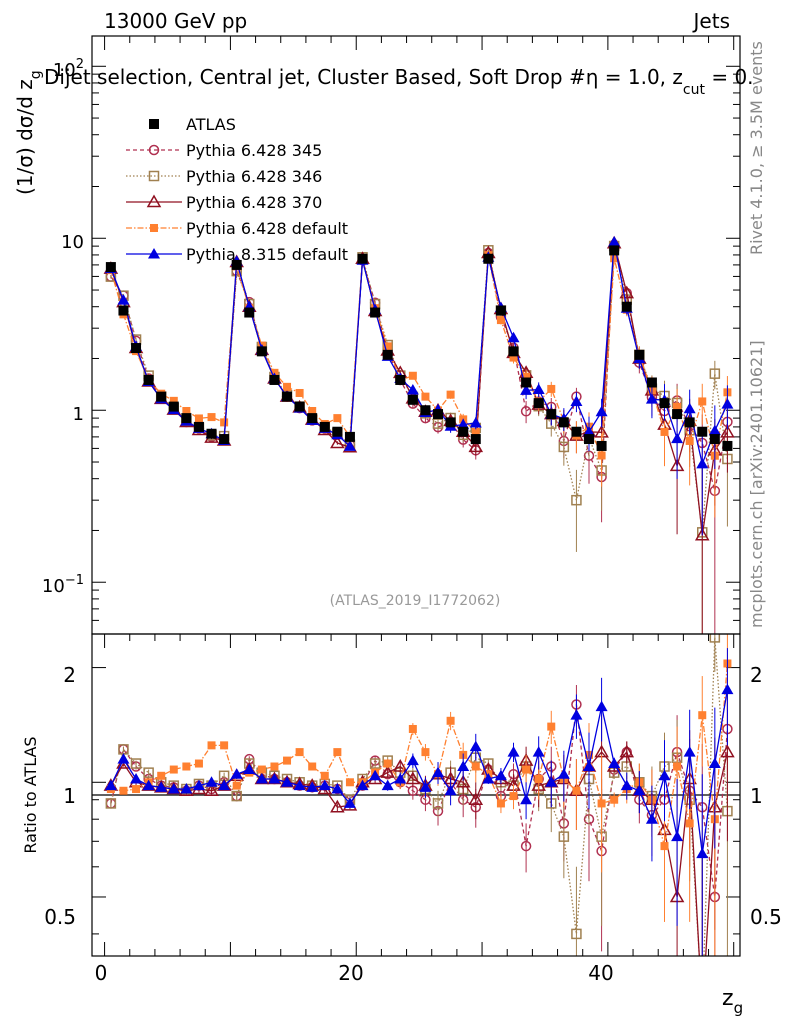 The height and width of the screenshot is (1024, 786). Describe the element at coordinates (766, 917) in the screenshot. I see `ytick-ratio-0p5-right: 0.5` at that location.